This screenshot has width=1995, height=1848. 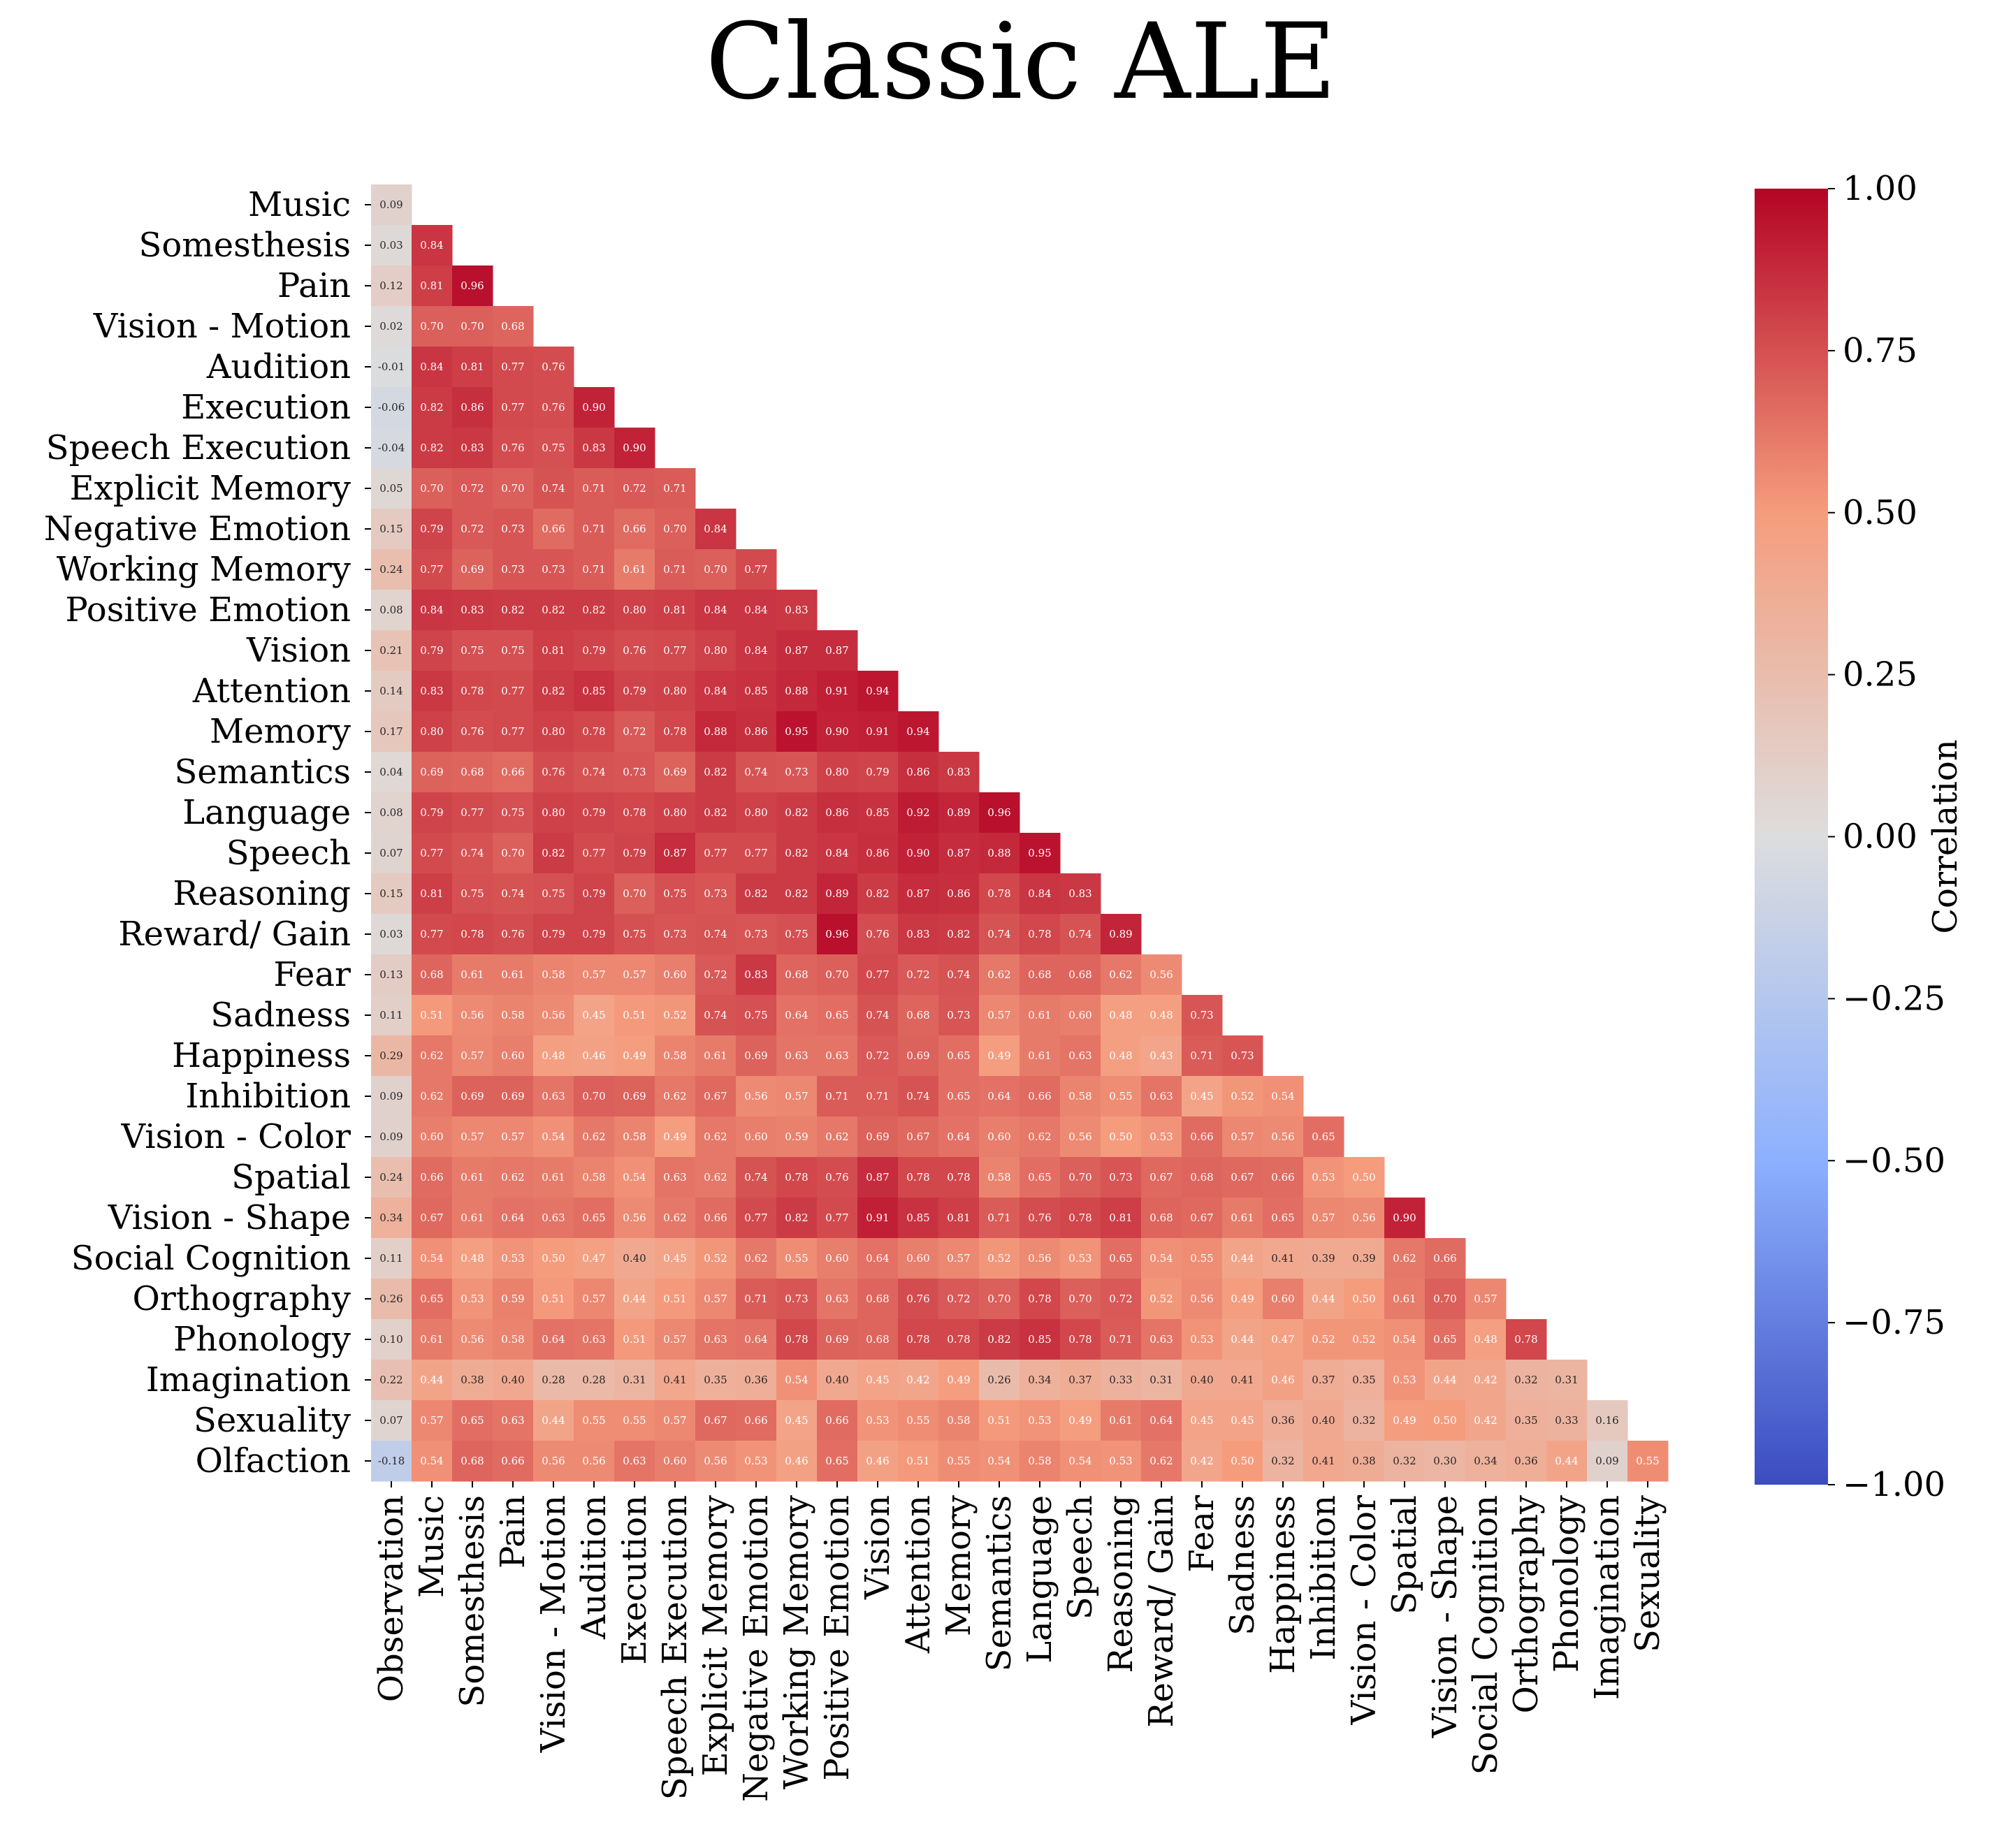 I want to click on cell-value-label: 0.59, so click(x=797, y=1136).